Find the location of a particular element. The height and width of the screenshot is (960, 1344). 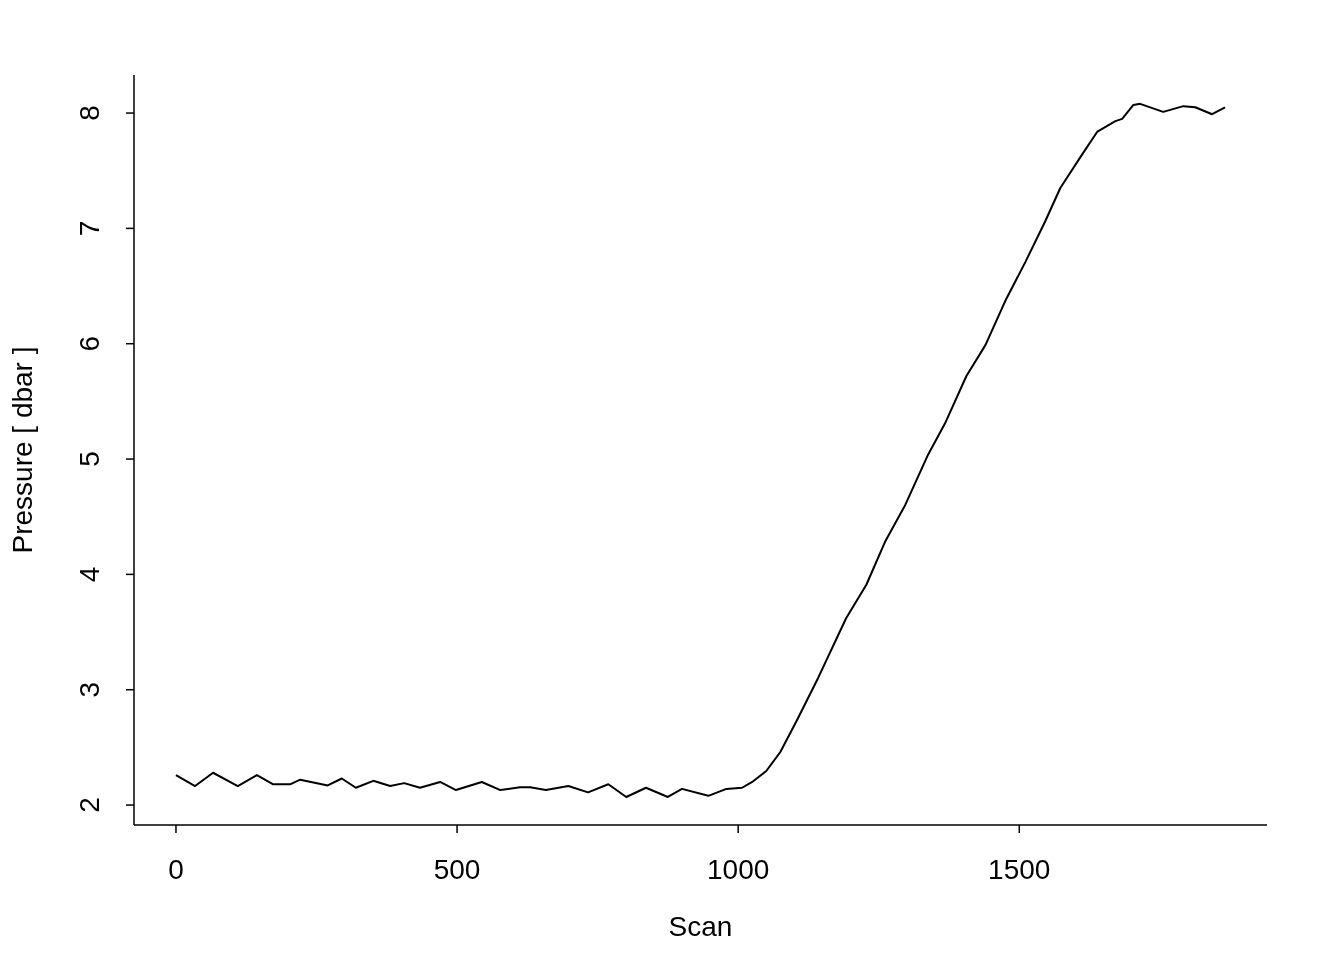

y-tick-label: 5 is located at coordinates (90, 459).